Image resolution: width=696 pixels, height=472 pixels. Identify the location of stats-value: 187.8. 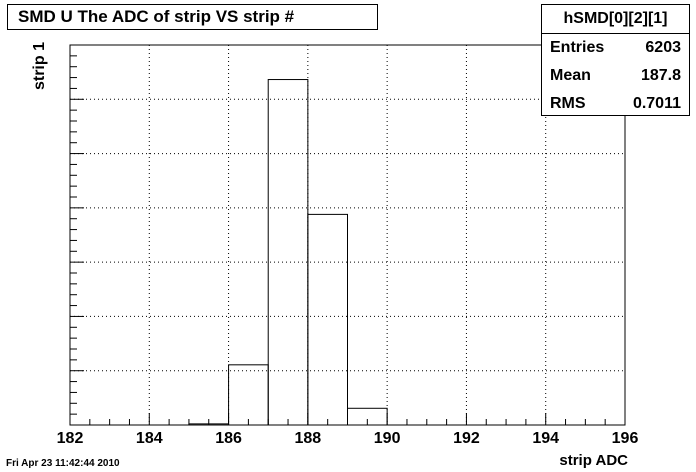
(660, 75).